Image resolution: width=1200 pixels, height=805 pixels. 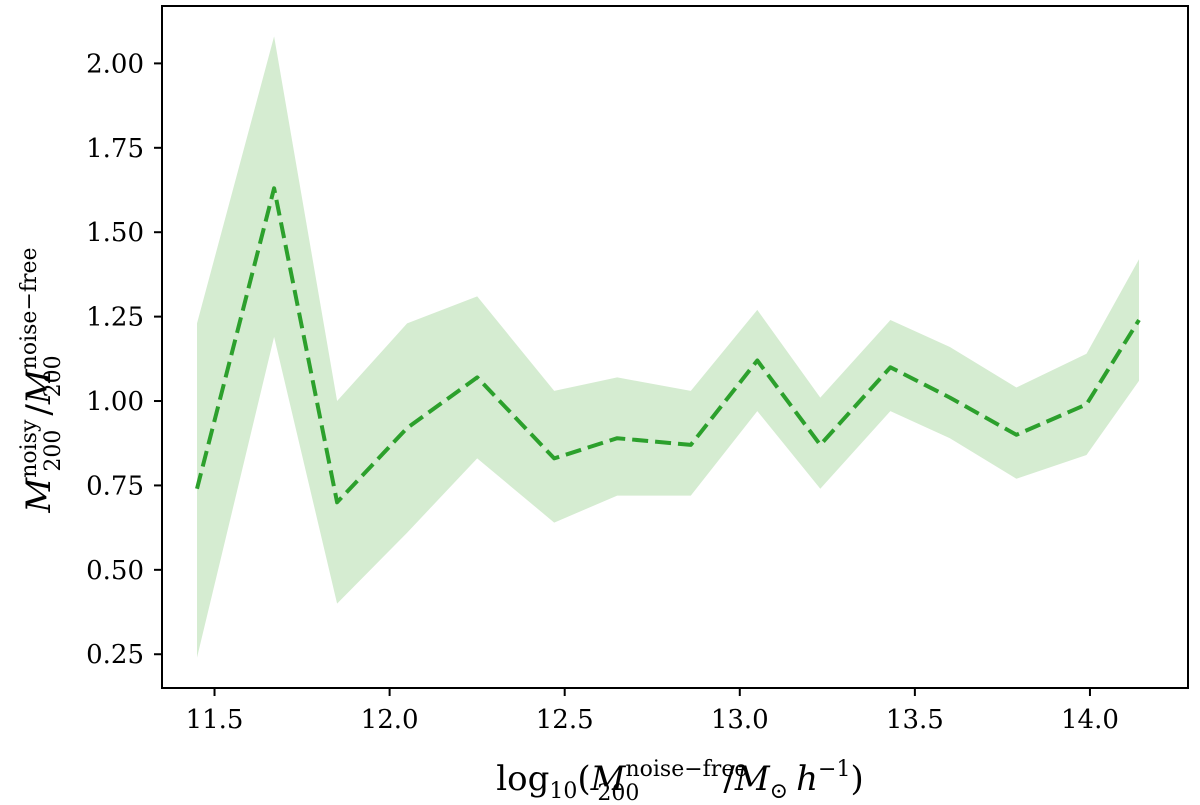 What do you see at coordinates (752, 779) in the screenshot?
I see `x-label-mass-symbol: M` at bounding box center [752, 779].